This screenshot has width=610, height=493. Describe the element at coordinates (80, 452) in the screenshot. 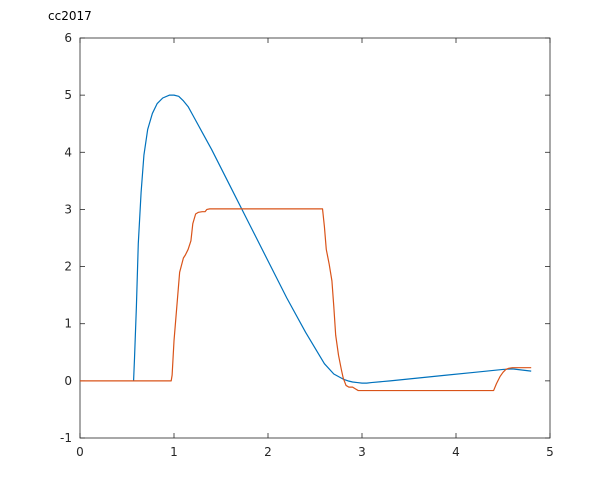

I see `x-tick-label: 0` at that location.